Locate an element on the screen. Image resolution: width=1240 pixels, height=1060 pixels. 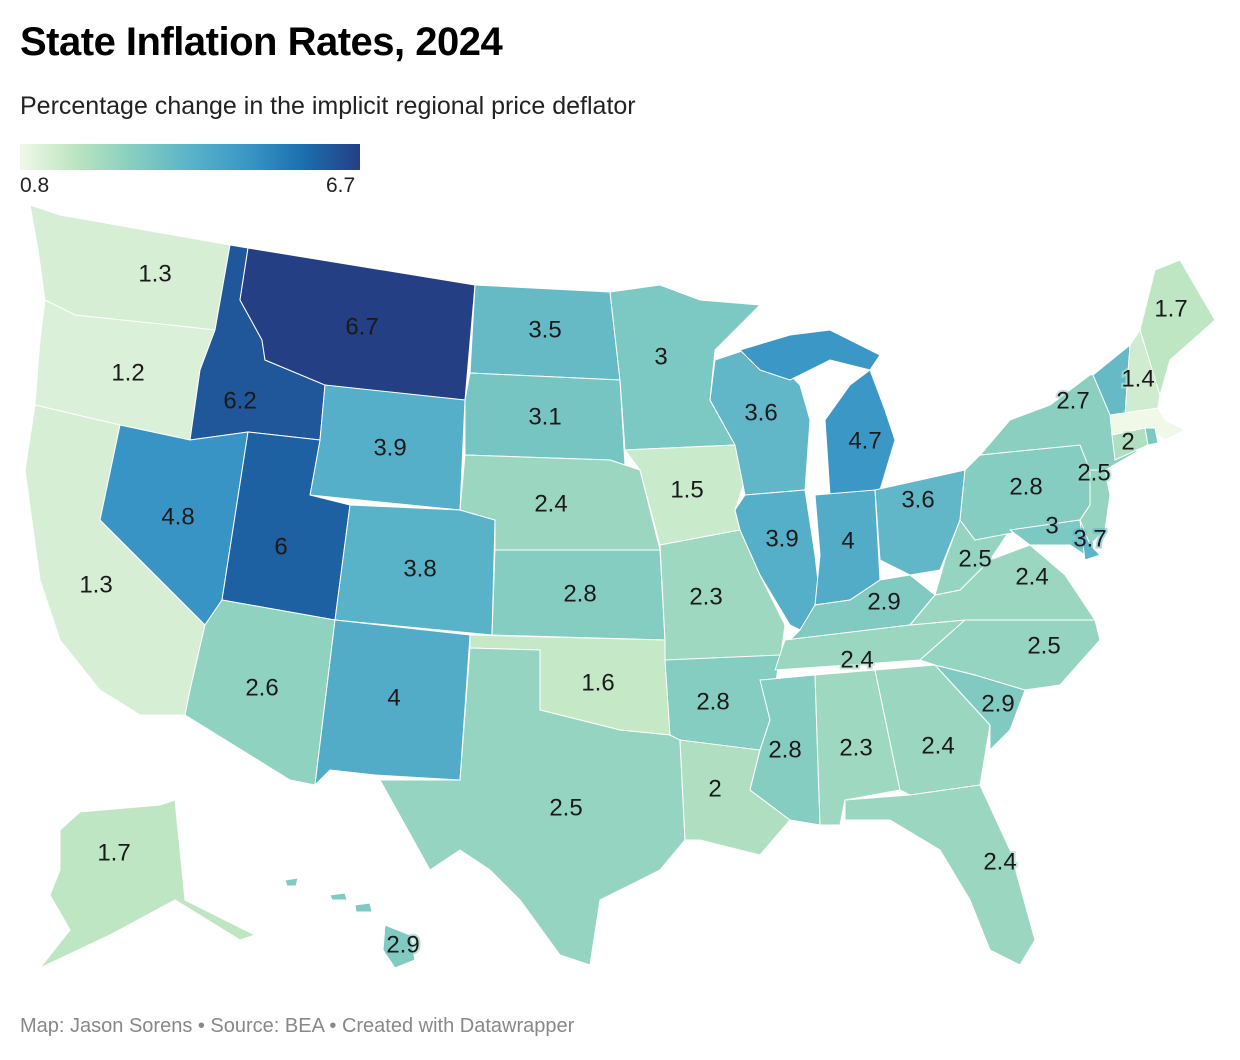
state-value-label-ga: 2.4 is located at coordinates (937, 745).